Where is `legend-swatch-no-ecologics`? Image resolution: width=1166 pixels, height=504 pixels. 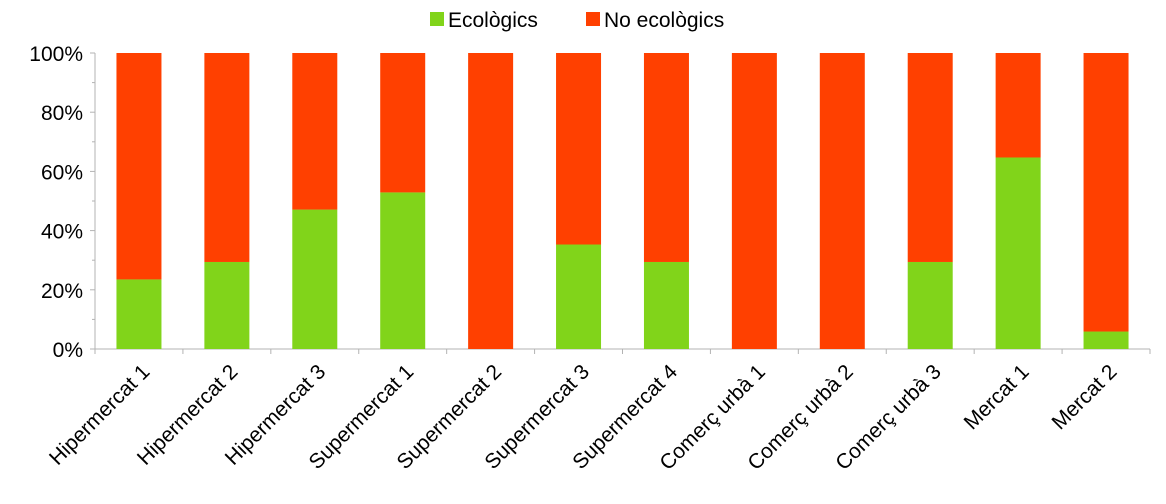 legend-swatch-no-ecologics is located at coordinates (593, 19).